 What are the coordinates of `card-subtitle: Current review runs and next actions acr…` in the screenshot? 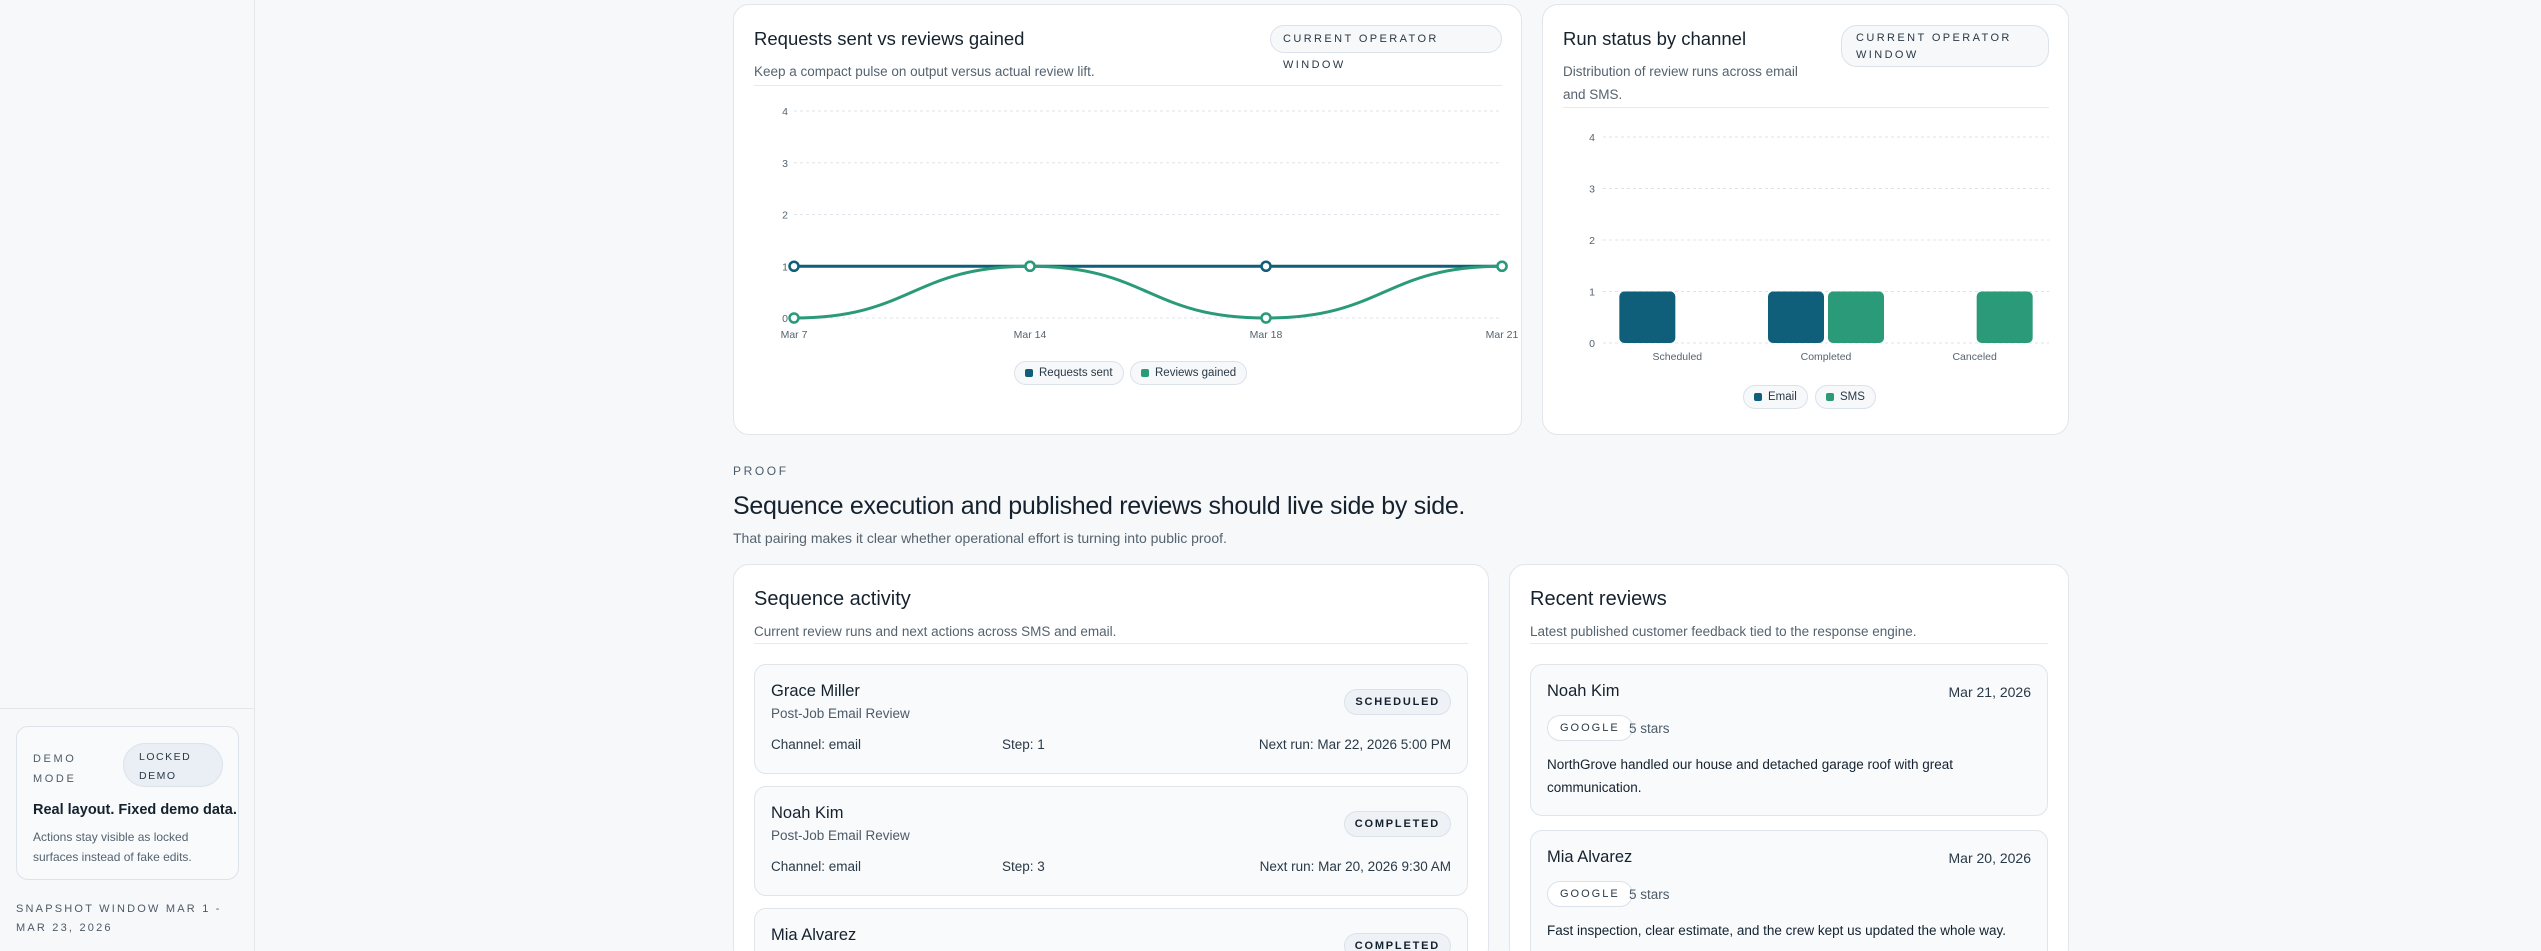 It's located at (935, 631).